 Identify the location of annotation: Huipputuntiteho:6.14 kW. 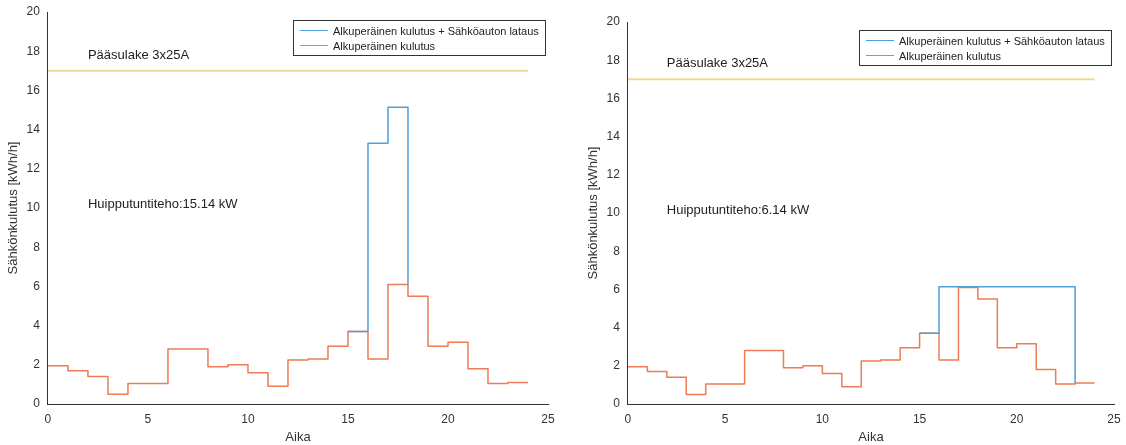
(738, 209).